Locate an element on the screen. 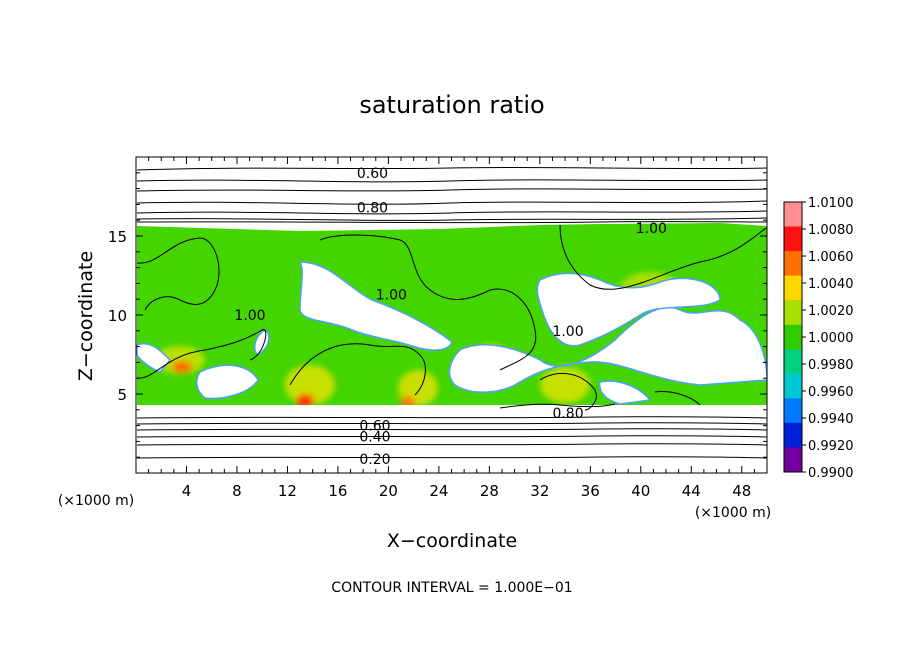  colorbar-label: 0.9940 is located at coordinates (831, 419).